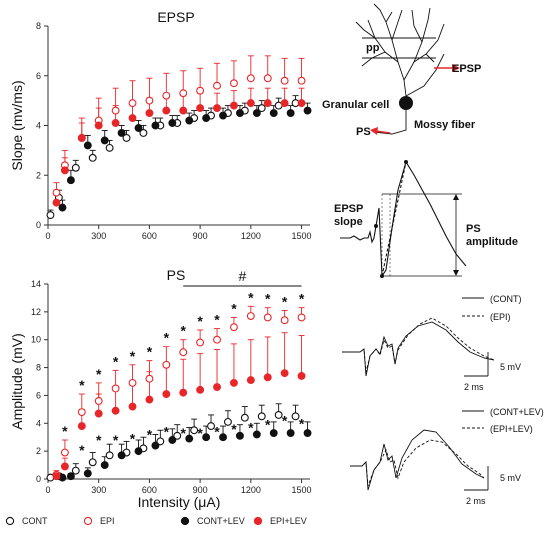  What do you see at coordinates (355, 105) in the screenshot?
I see `label-granular-cell: Granular cell` at bounding box center [355, 105].